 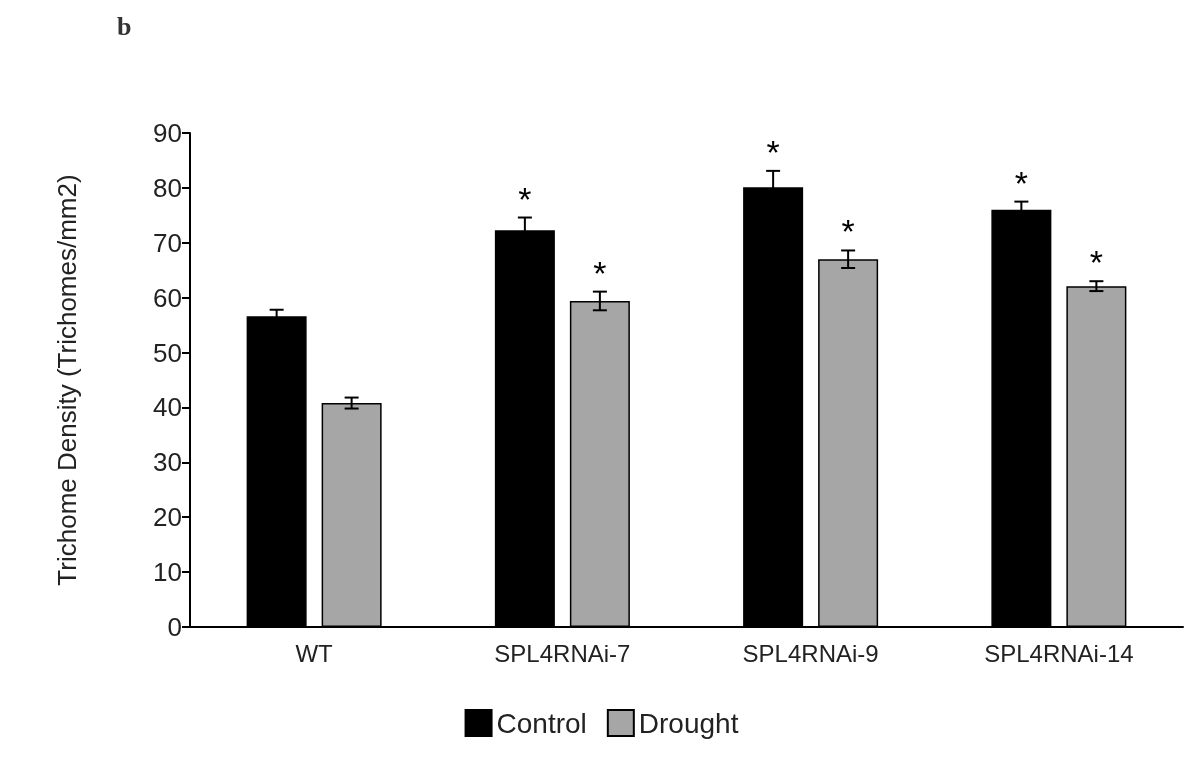 What do you see at coordinates (167, 462) in the screenshot?
I see `y-tick-label: 30` at bounding box center [167, 462].